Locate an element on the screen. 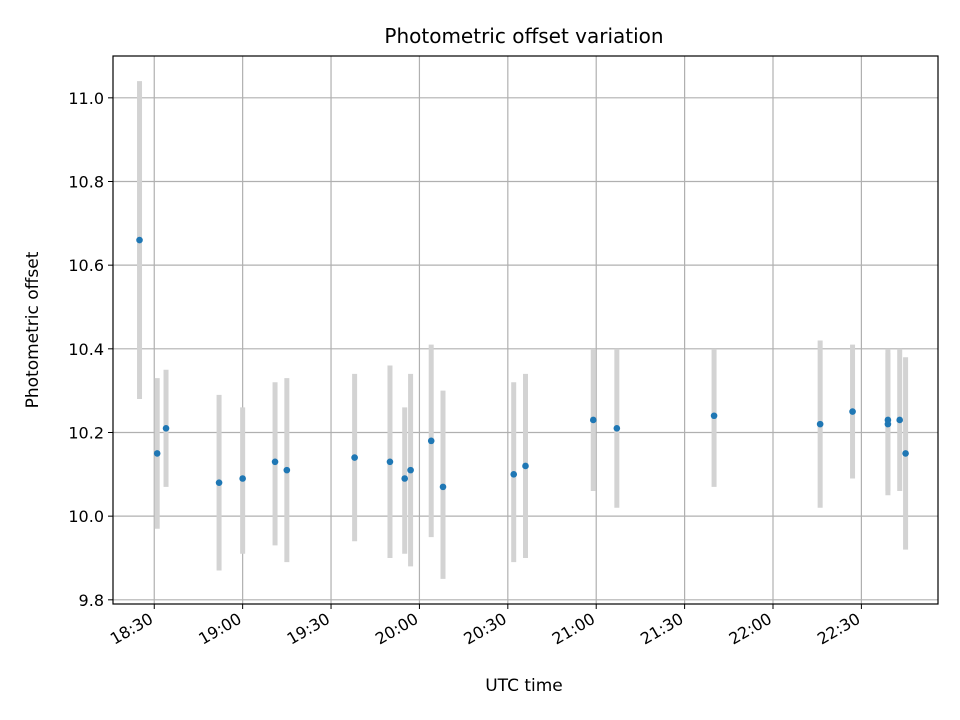  y-tick-label: 10.2 is located at coordinates (86, 432).